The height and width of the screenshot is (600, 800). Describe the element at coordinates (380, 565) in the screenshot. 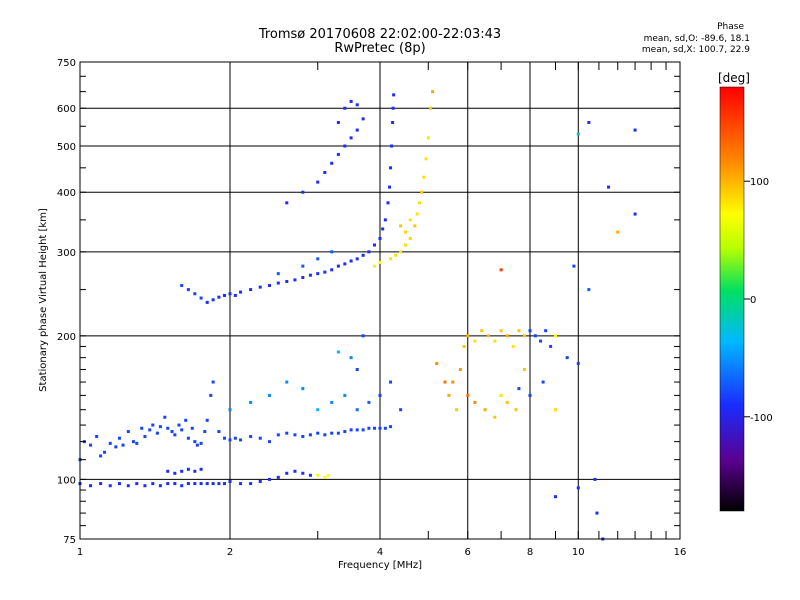

I see `x-axis-label: Frequency [MHz]` at that location.